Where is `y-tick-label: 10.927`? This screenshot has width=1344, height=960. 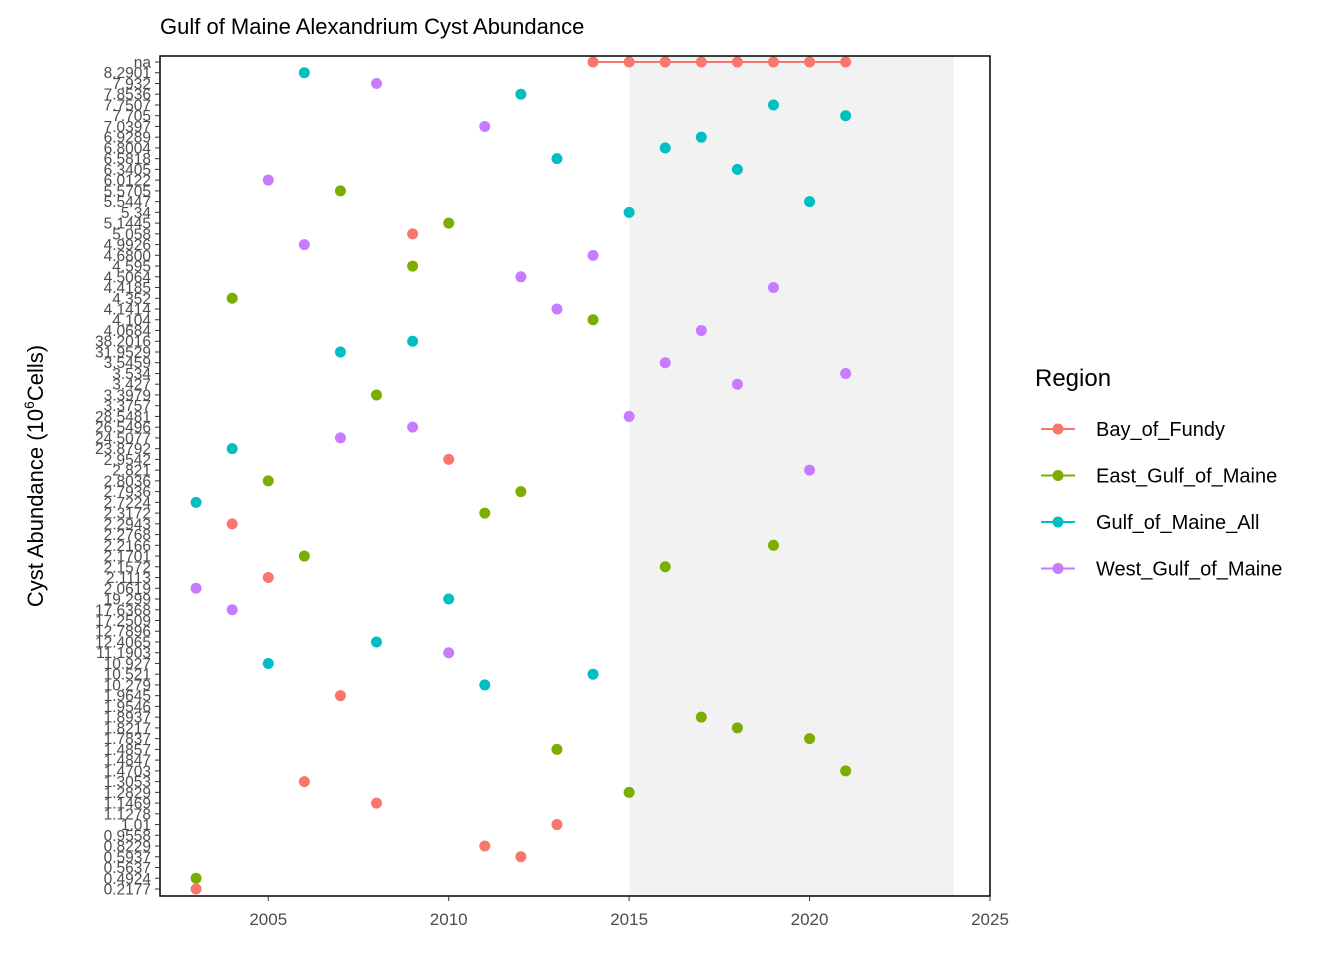
y-tick-label: 10.927 is located at coordinates (127, 664).